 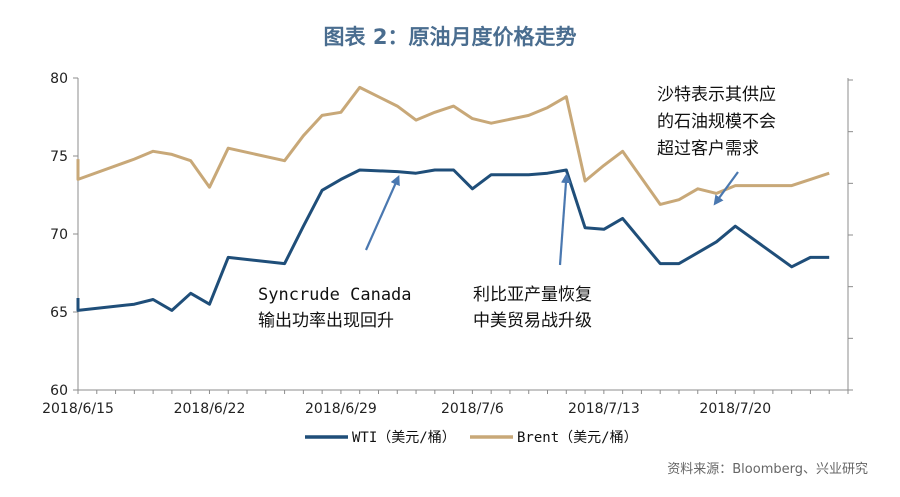 I want to click on y-tick-label: 80, so click(x=59, y=79).